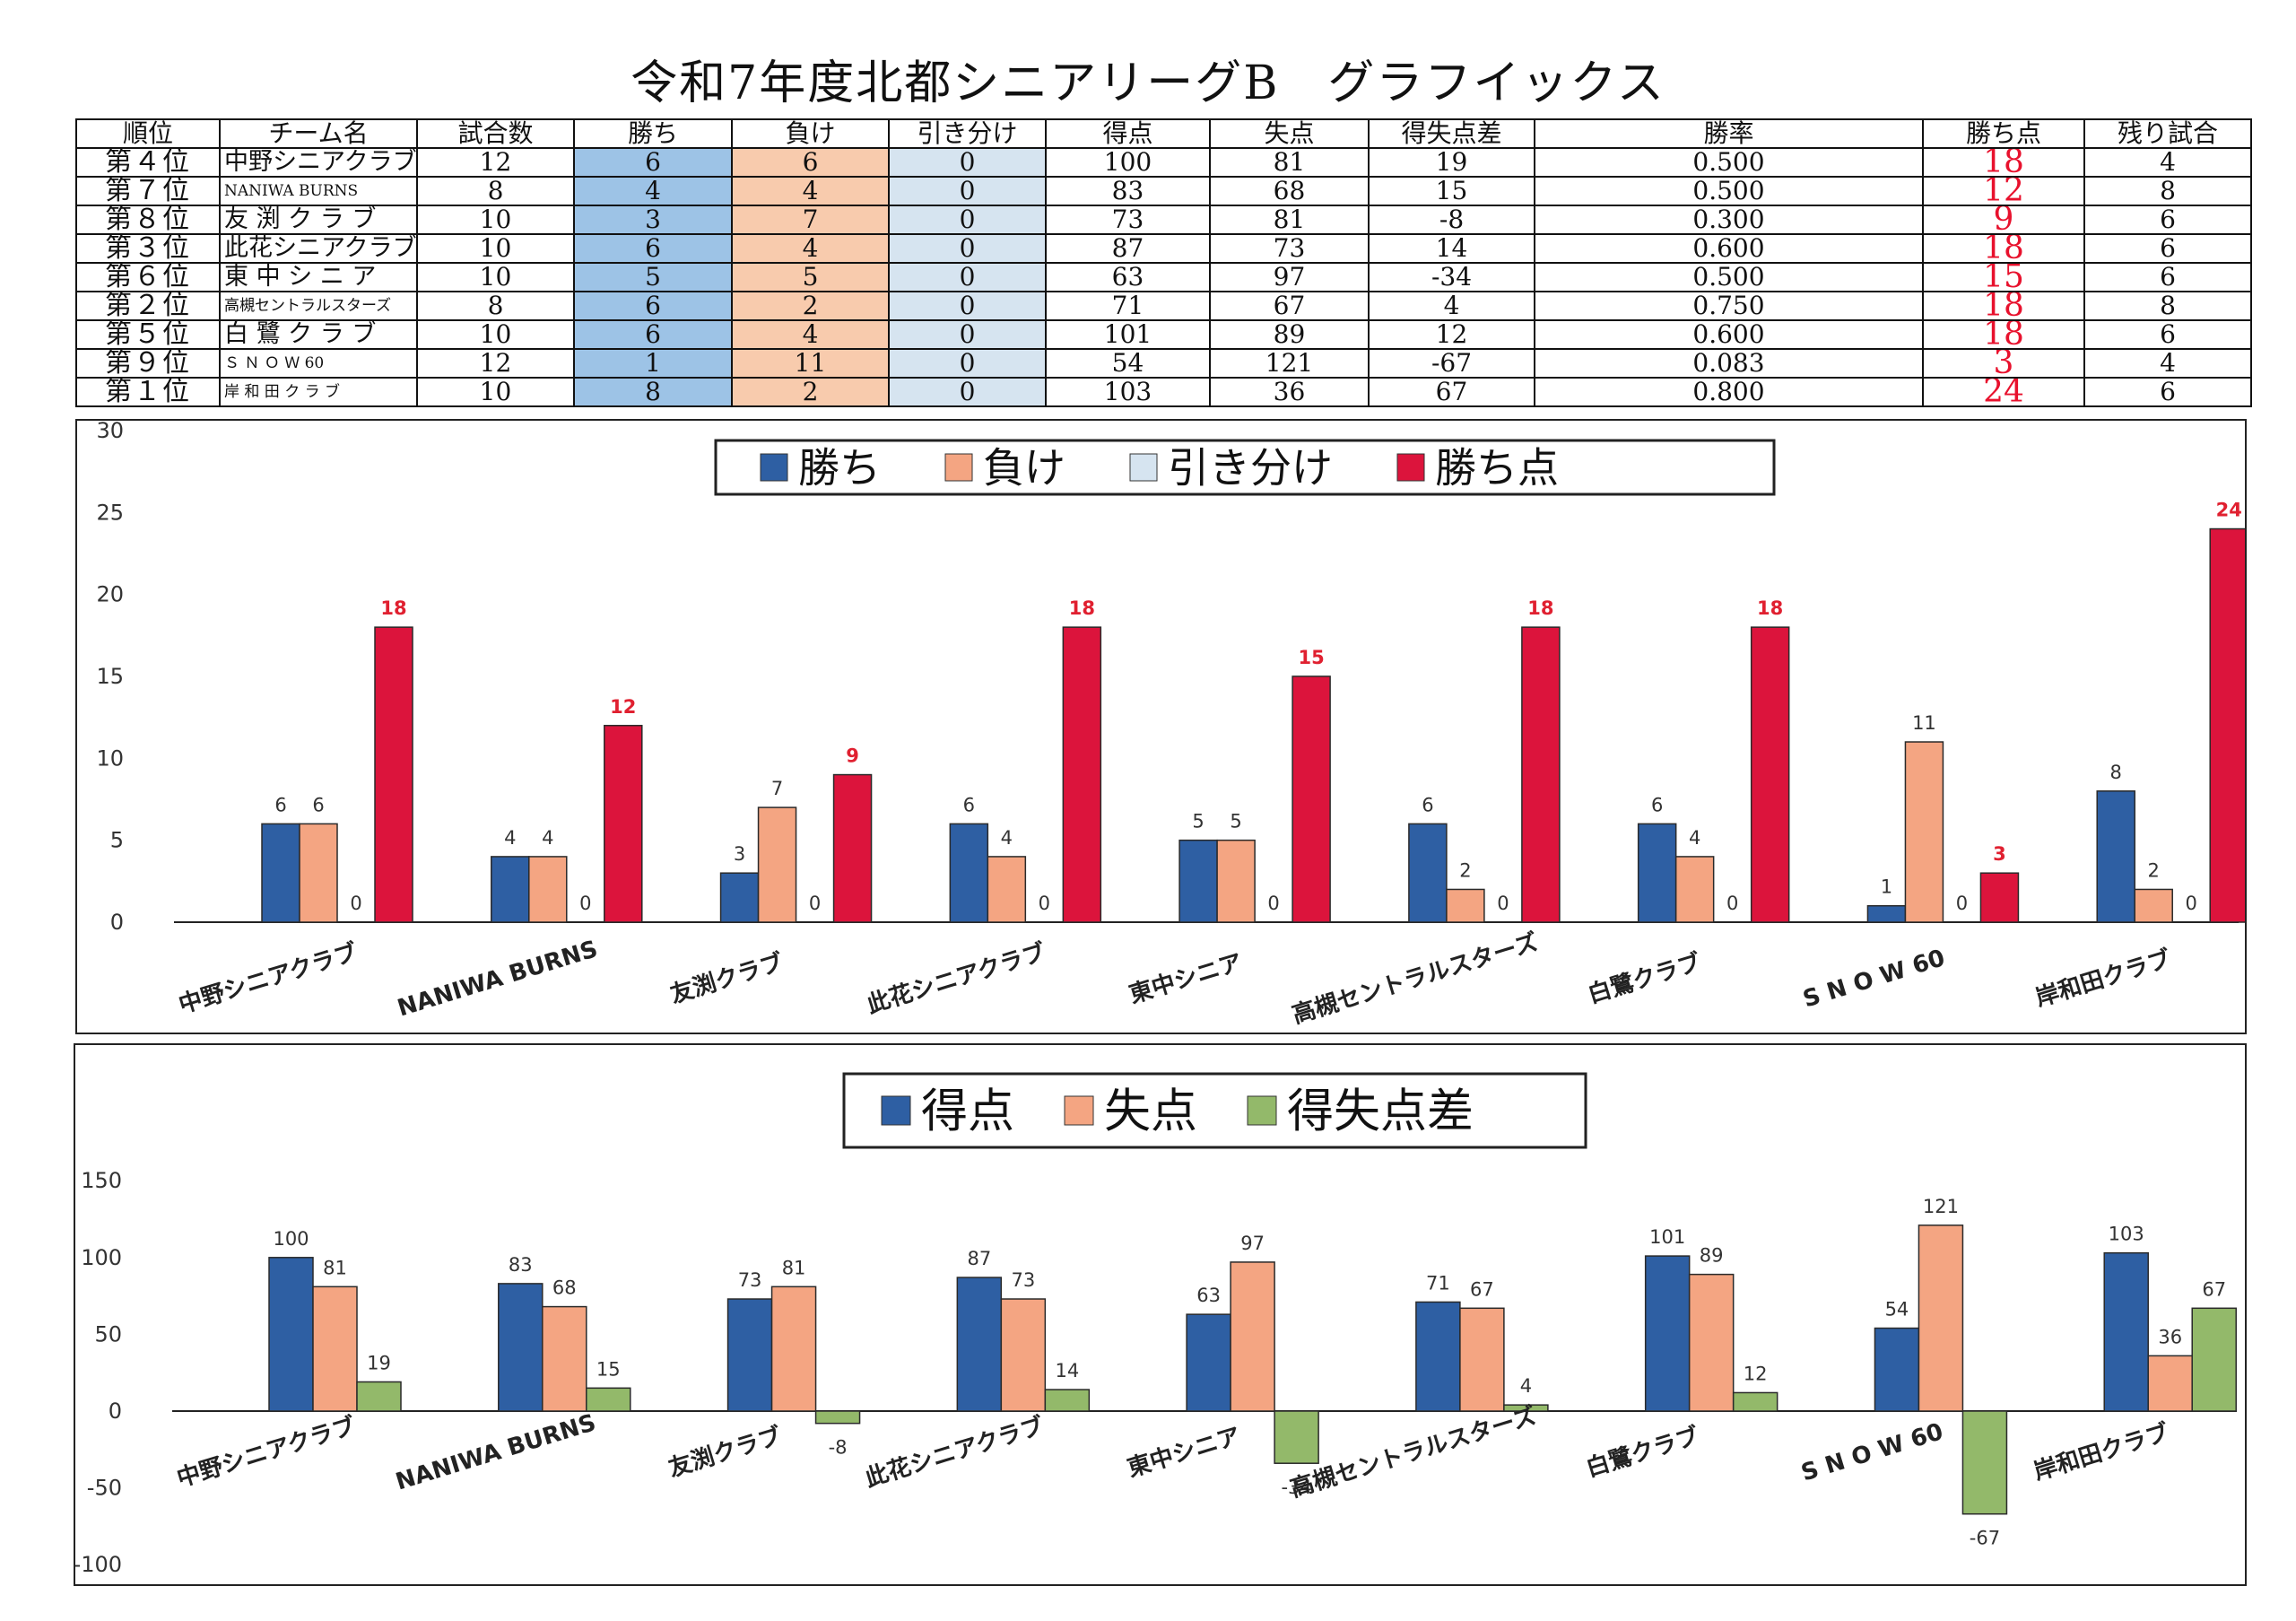  What do you see at coordinates (1924, 723) in the screenshot?
I see `data-label: 11` at bounding box center [1924, 723].